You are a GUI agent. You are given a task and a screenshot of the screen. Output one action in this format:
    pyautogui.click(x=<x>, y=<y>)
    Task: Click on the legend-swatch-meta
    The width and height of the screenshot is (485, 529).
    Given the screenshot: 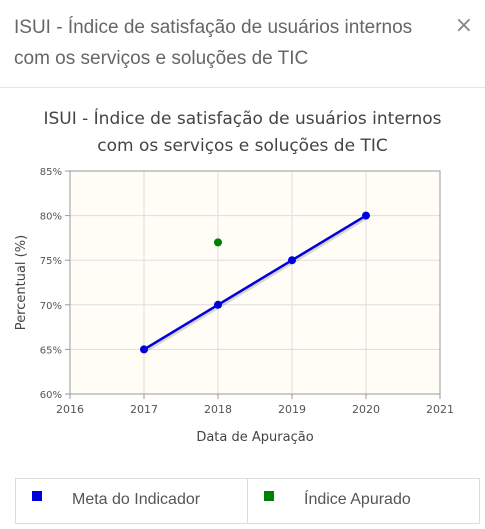 What is the action you would take?
    pyautogui.click(x=37, y=496)
    